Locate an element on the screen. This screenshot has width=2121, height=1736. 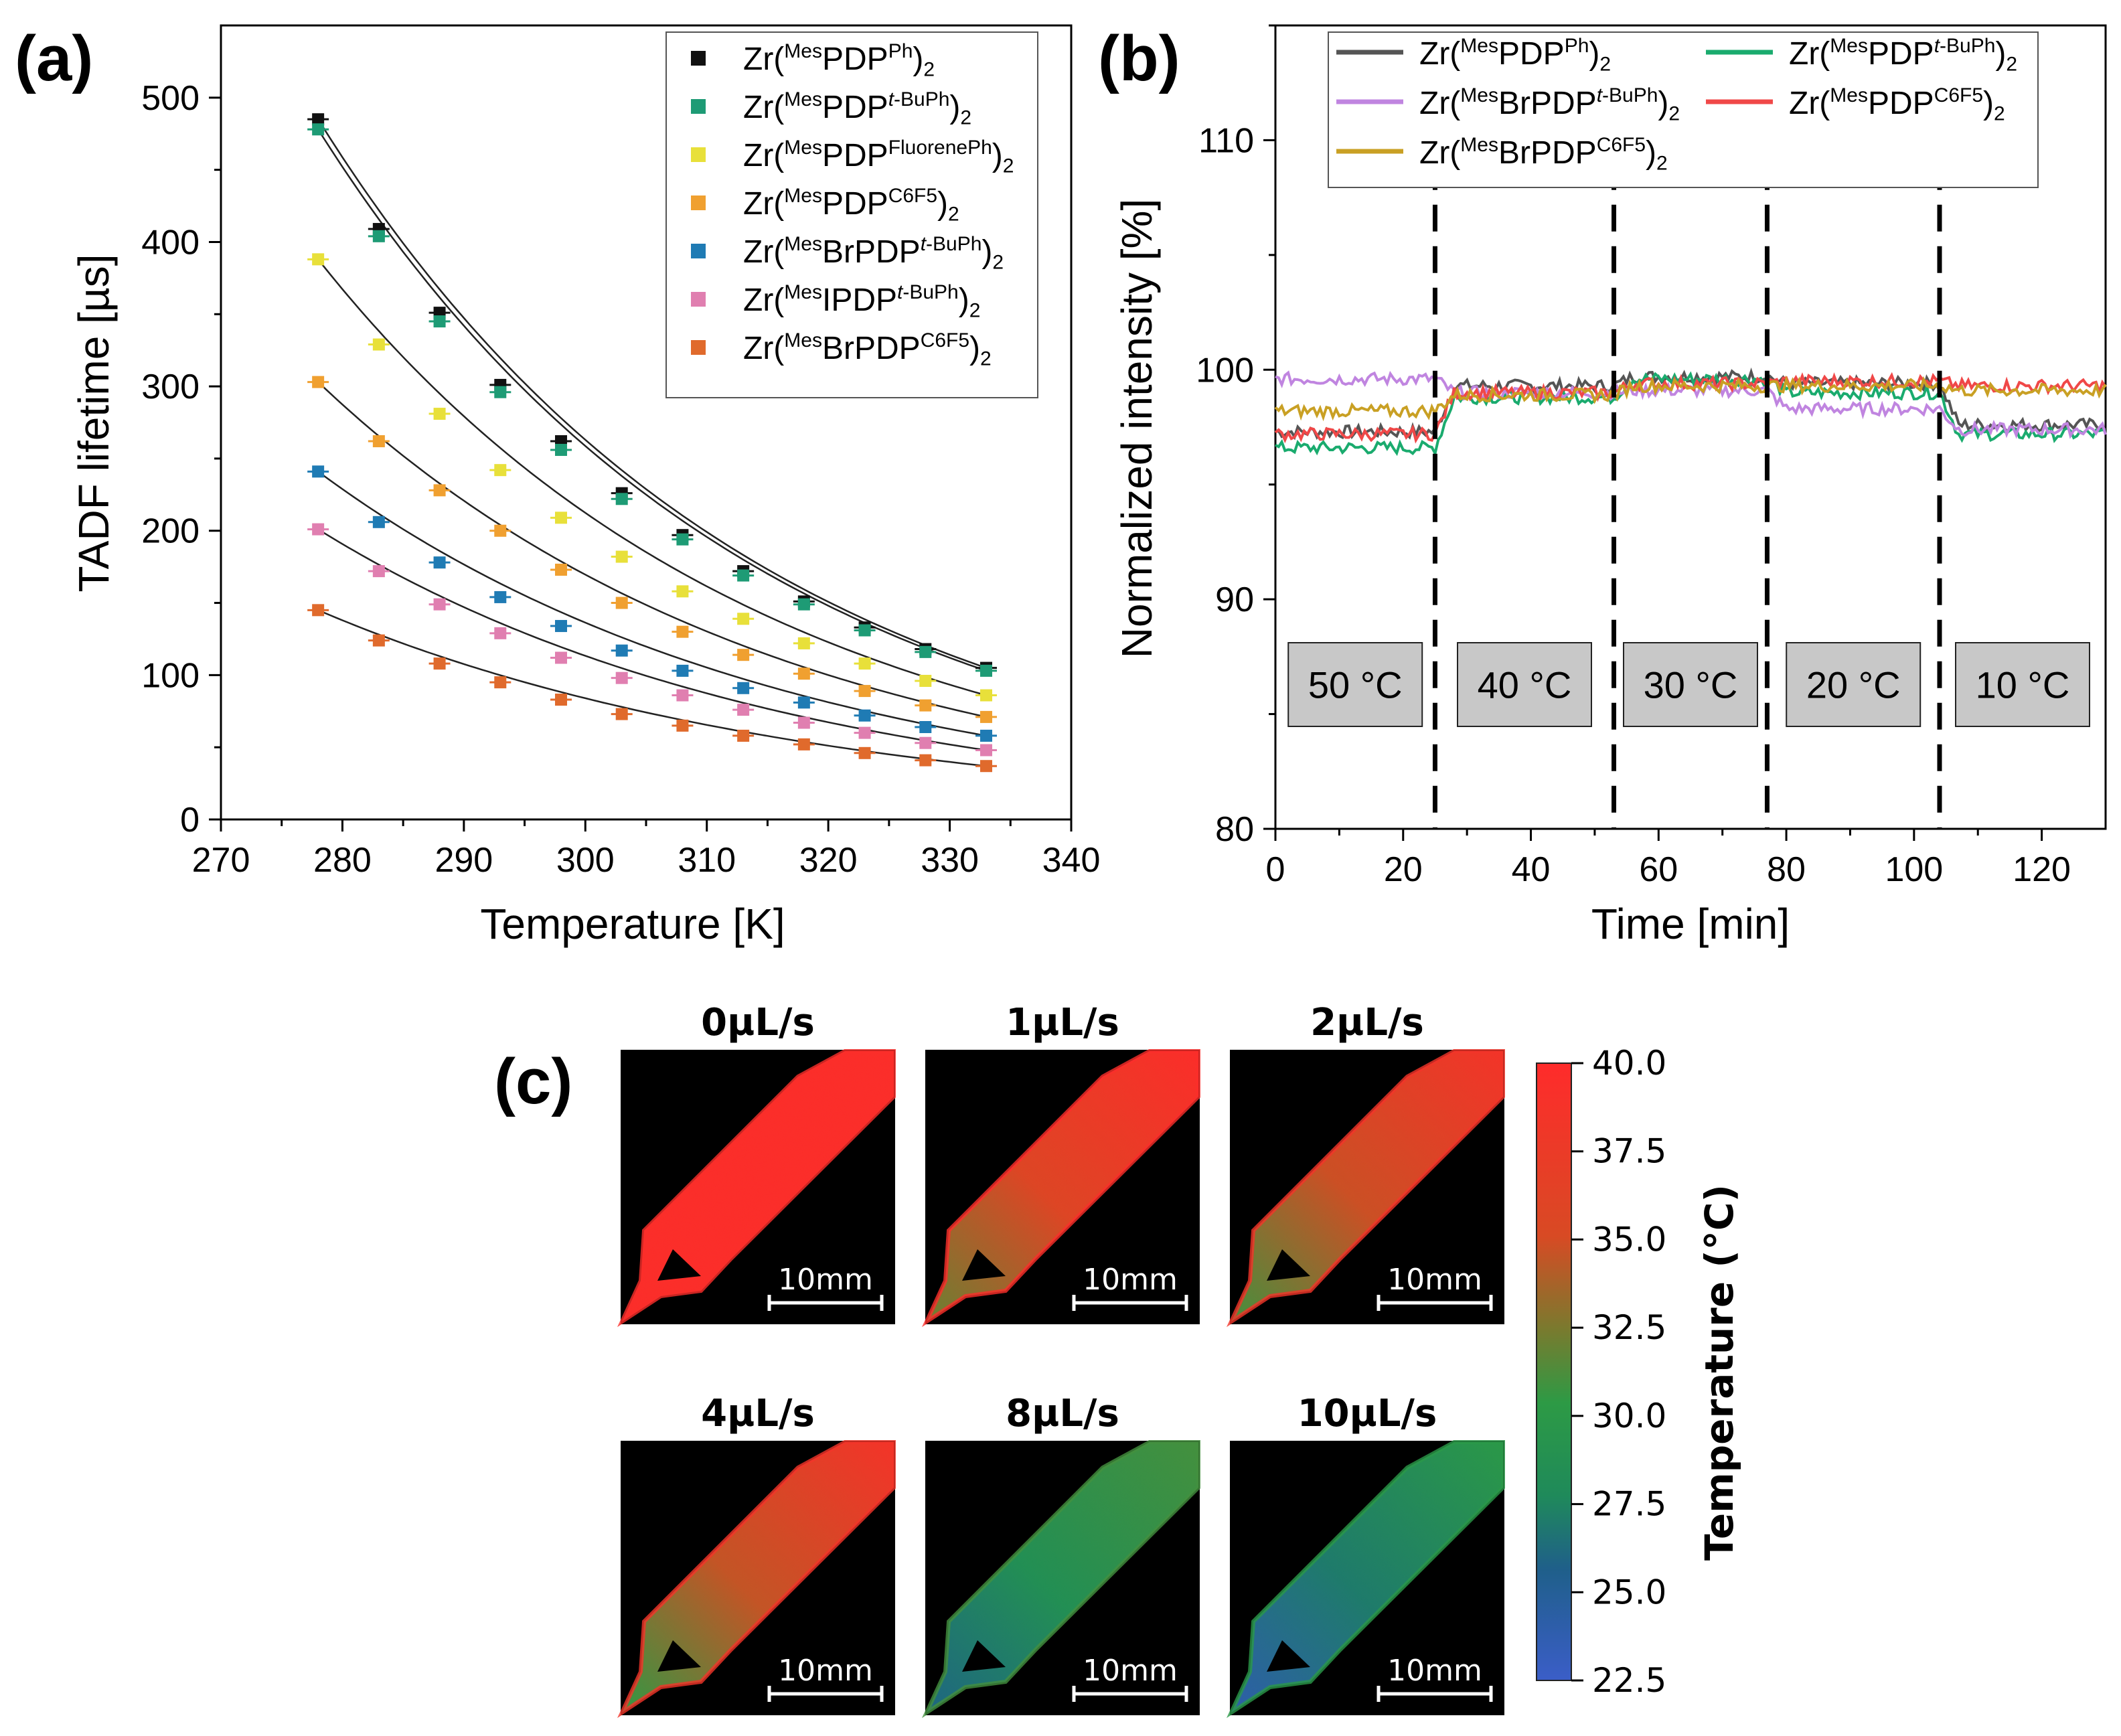
heatmap-title: 1µL/s is located at coordinates (1063, 1022).